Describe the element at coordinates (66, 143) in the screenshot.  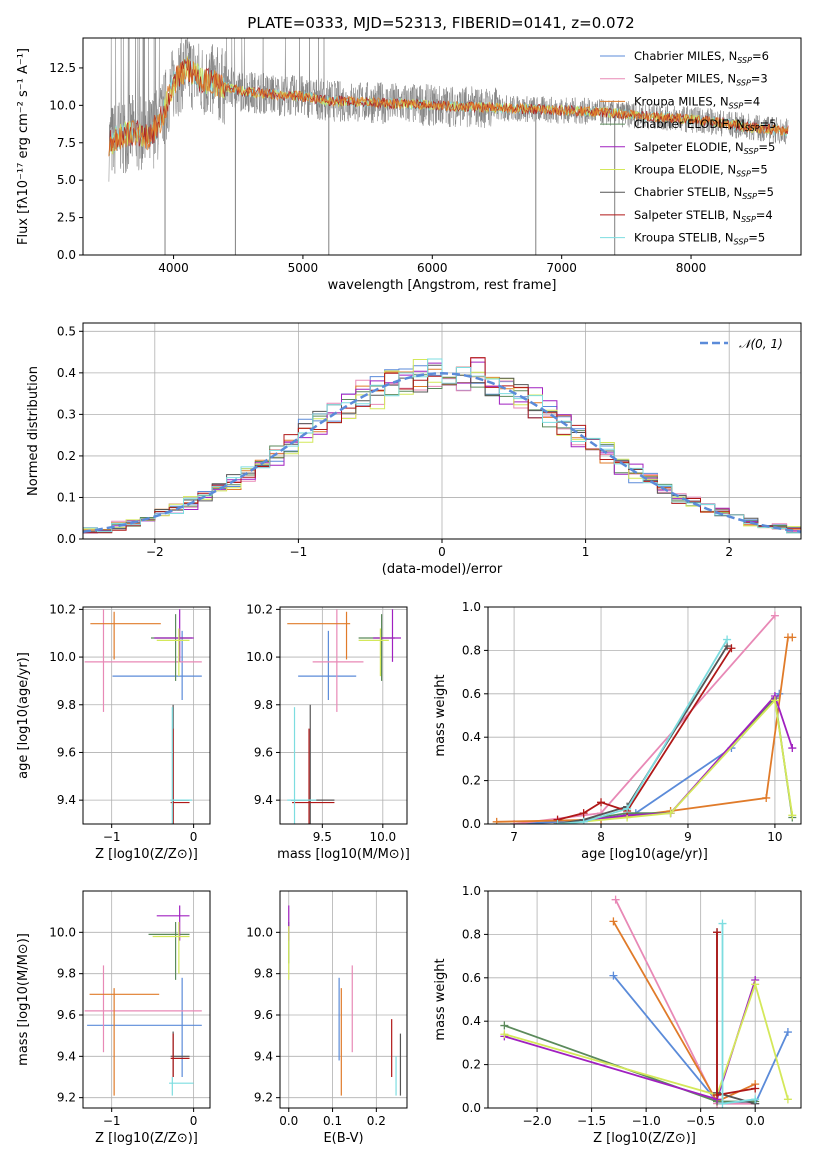
I see `y-tick-label: 7.5` at that location.